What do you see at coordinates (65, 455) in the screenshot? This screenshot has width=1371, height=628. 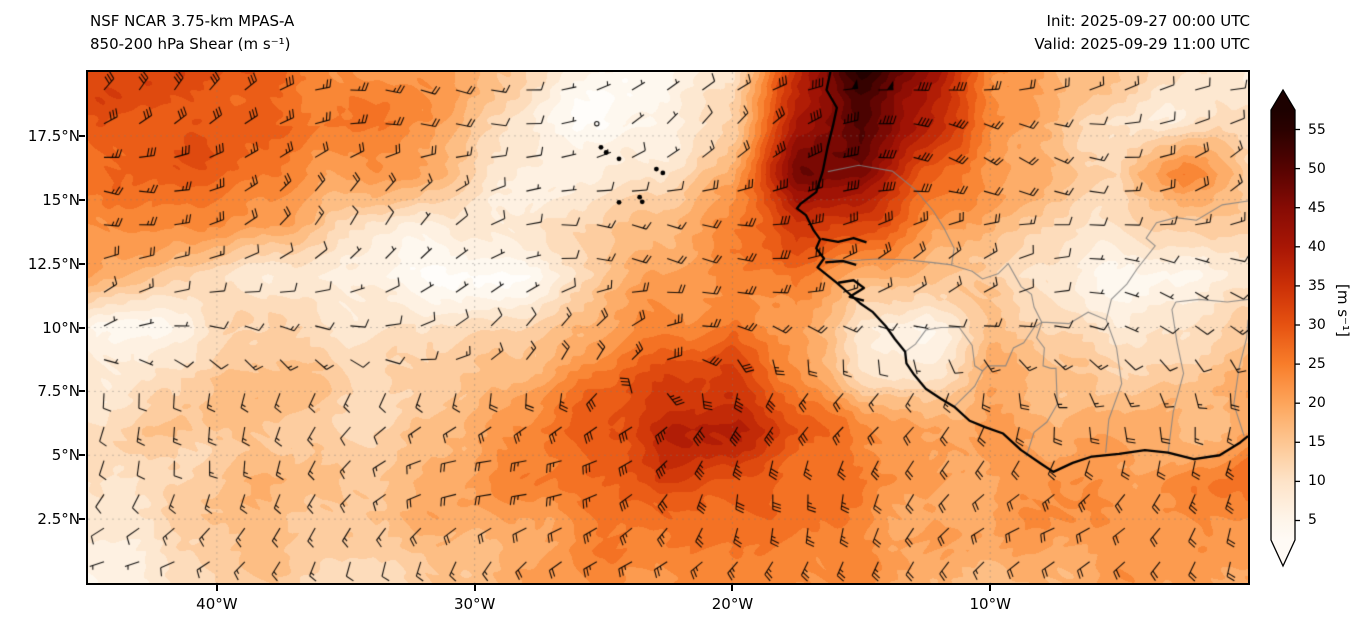 I see `y-axis-tick-label: 5°N` at bounding box center [65, 455].